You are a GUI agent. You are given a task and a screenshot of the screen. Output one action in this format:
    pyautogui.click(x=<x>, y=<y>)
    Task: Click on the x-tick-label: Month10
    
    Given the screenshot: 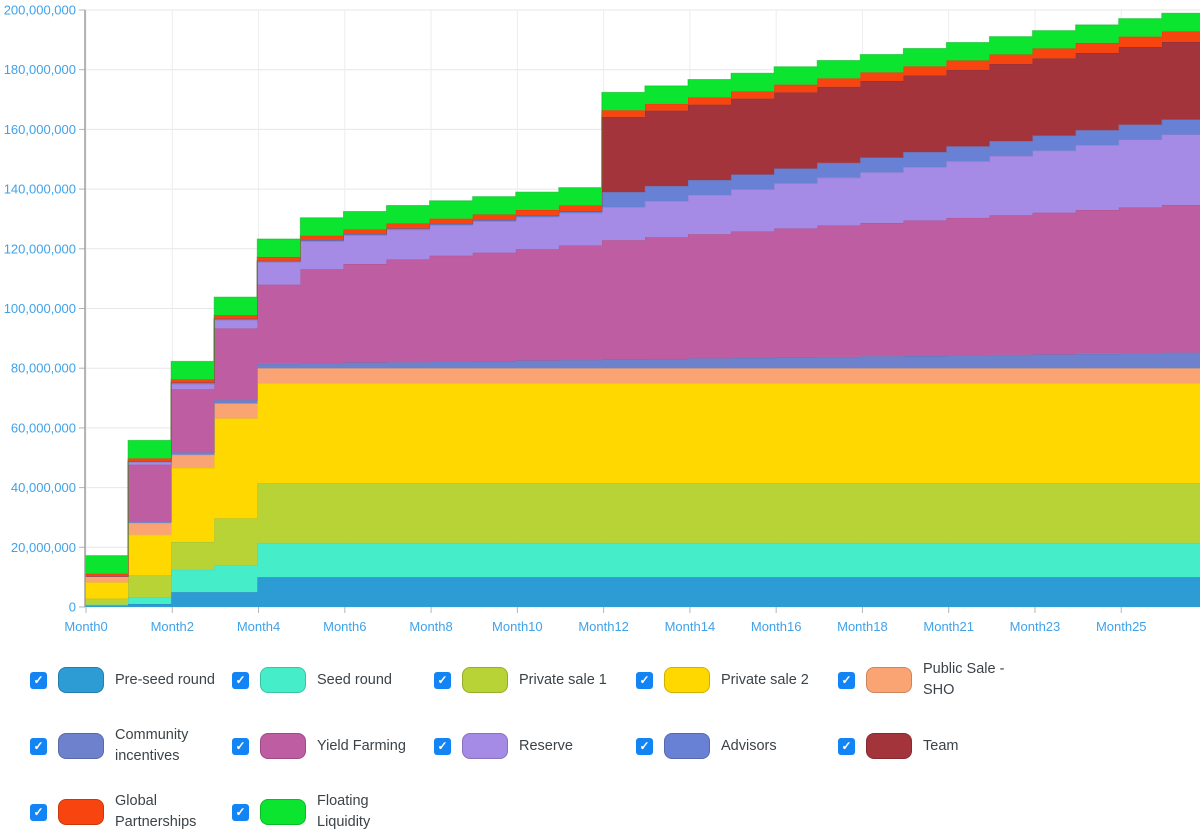 What is the action you would take?
    pyautogui.click(x=517, y=626)
    